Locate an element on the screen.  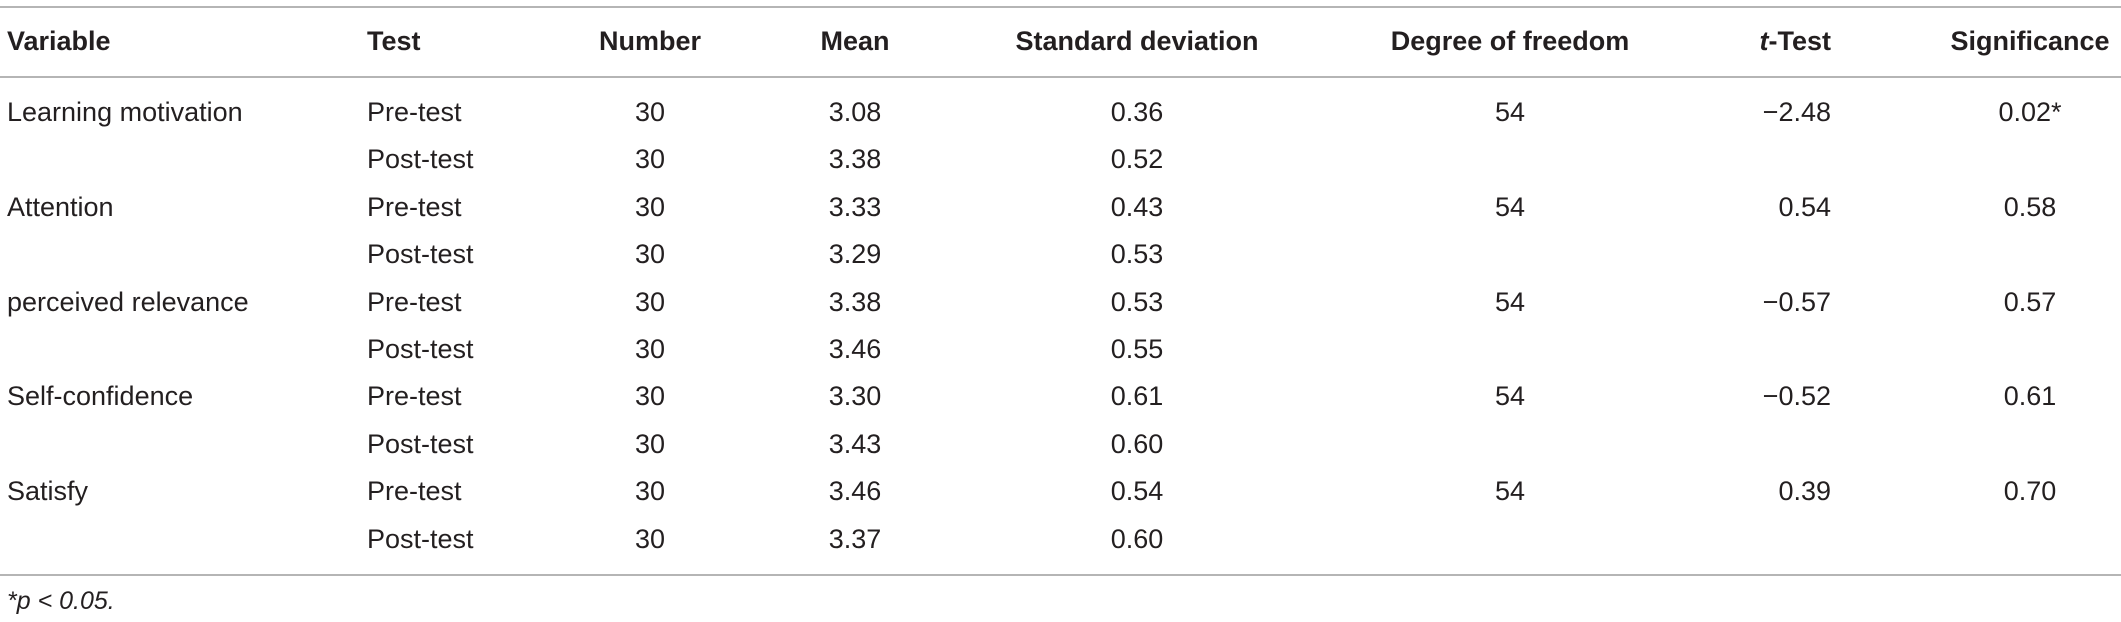
sd-cell: 0.52 is located at coordinates (1137, 159).